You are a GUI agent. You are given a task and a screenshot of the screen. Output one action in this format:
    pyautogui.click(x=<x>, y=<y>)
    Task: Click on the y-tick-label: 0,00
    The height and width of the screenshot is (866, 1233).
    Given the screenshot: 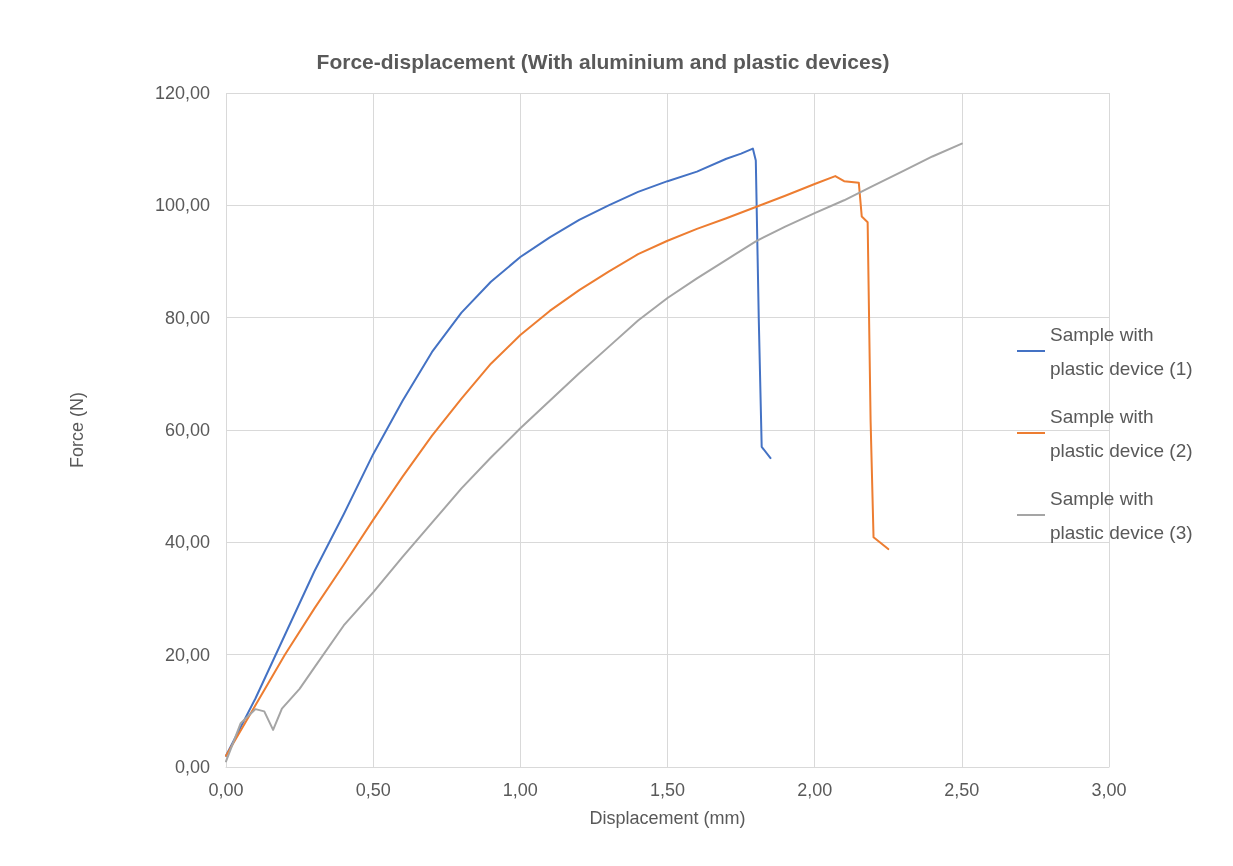 What is the action you would take?
    pyautogui.click(x=192, y=767)
    